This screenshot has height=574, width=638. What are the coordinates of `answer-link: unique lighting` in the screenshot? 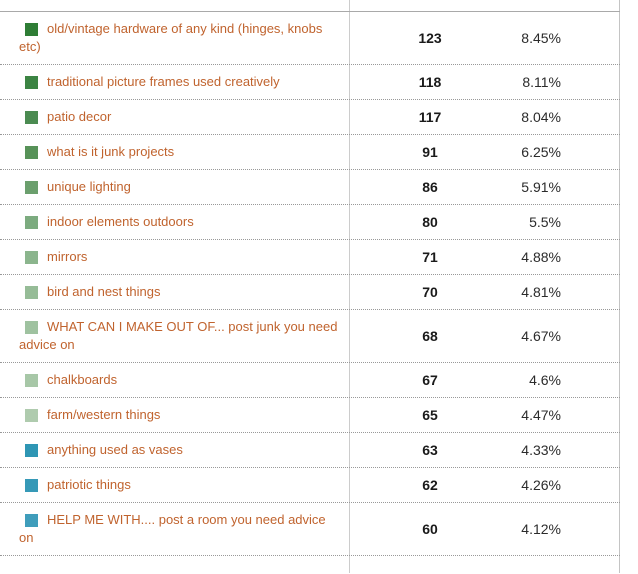 It's located at (89, 186).